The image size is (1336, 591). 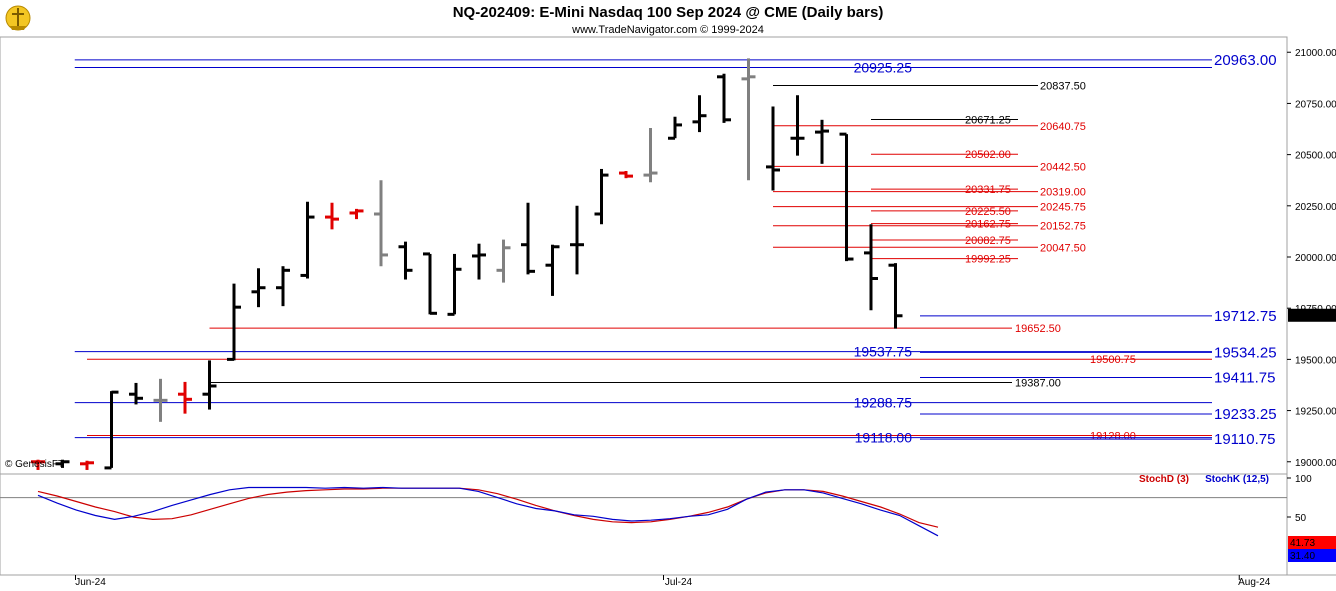 I want to click on level-label: 20331.75, so click(x=988, y=190).